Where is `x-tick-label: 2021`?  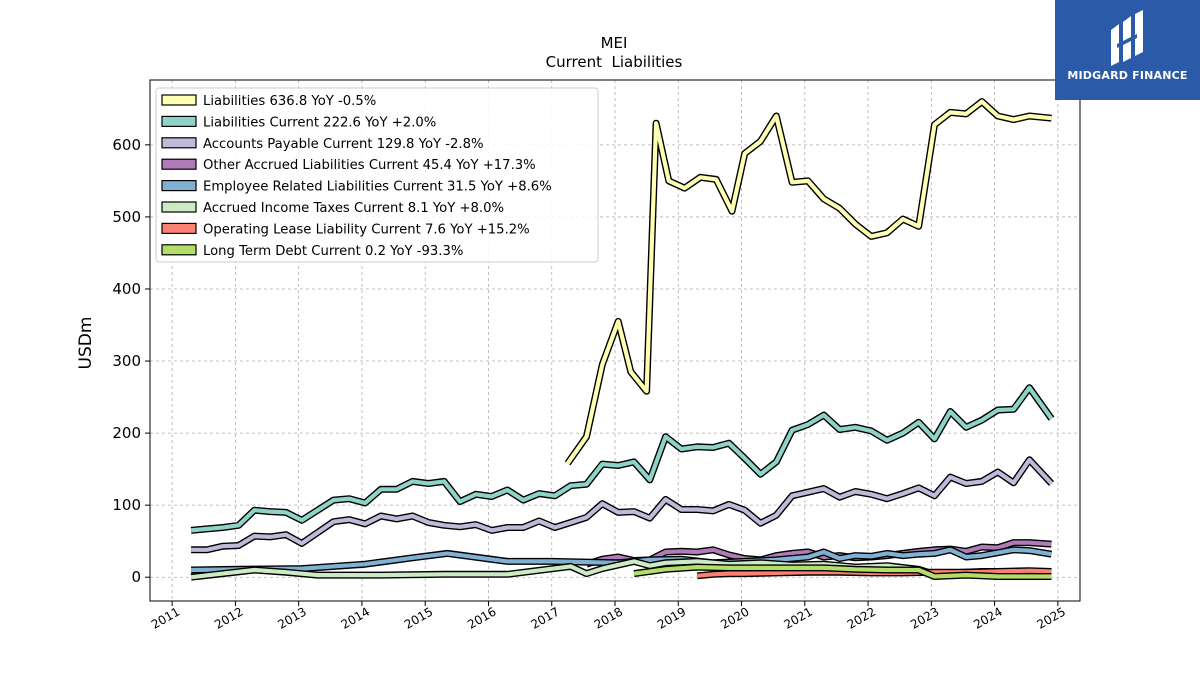 x-tick-label: 2021 is located at coordinates (798, 617).